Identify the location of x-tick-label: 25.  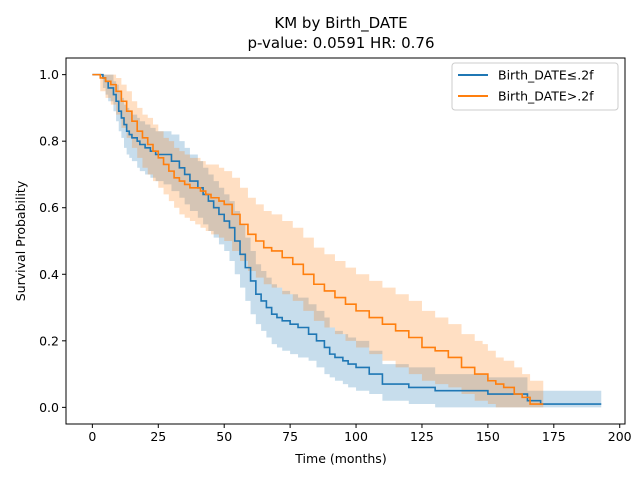
(158, 436).